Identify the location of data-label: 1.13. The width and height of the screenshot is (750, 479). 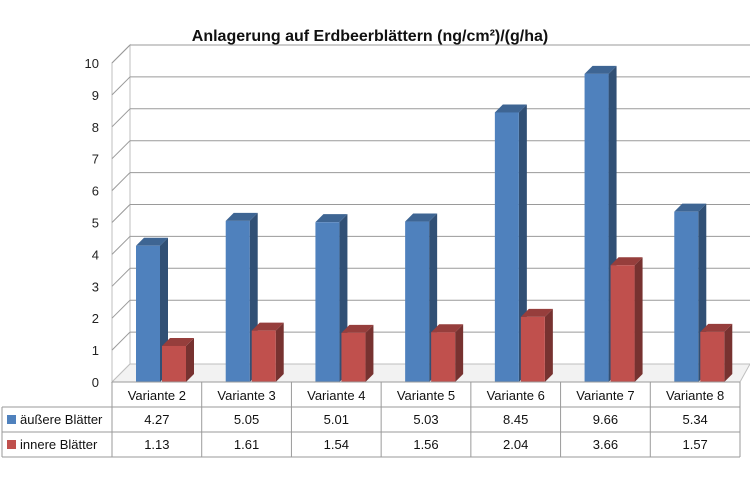
(156, 444).